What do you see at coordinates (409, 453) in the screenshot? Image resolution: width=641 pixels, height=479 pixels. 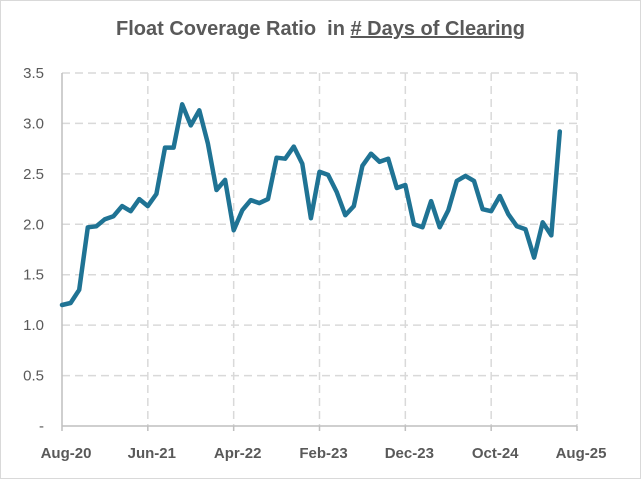 I see `x-tick-label: Dec-23` at bounding box center [409, 453].